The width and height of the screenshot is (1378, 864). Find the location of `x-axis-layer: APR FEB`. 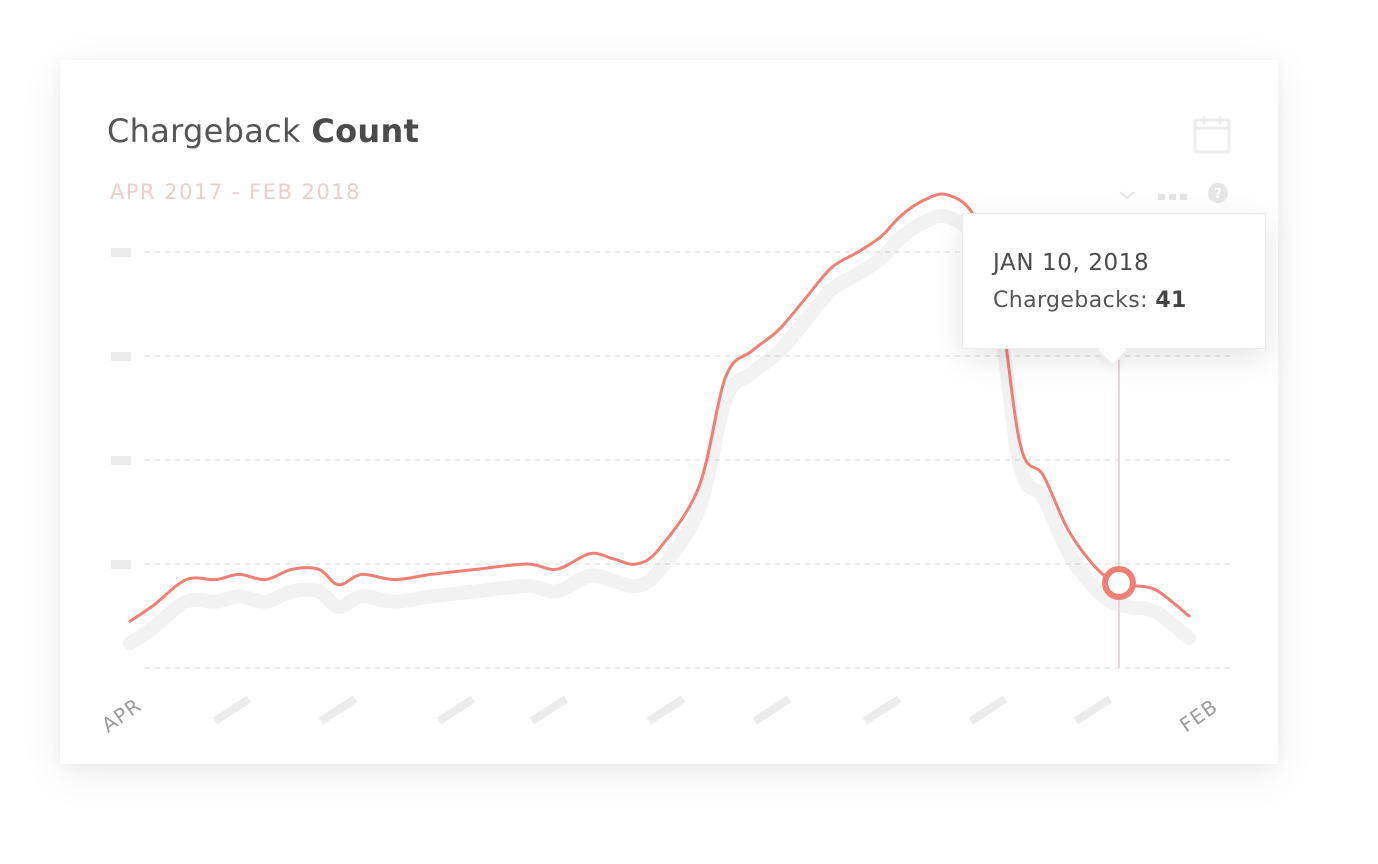

x-axis-layer: APR FEB is located at coordinates (659, 715).